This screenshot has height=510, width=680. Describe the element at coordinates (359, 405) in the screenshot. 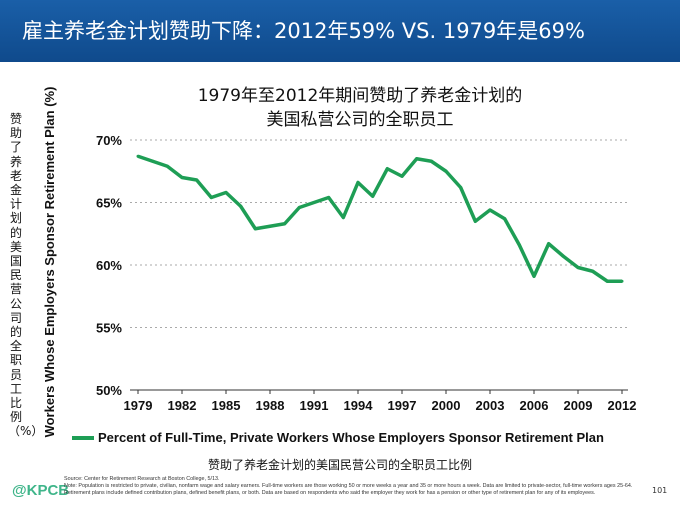

I see `x-tick-label: 1994` at that location.